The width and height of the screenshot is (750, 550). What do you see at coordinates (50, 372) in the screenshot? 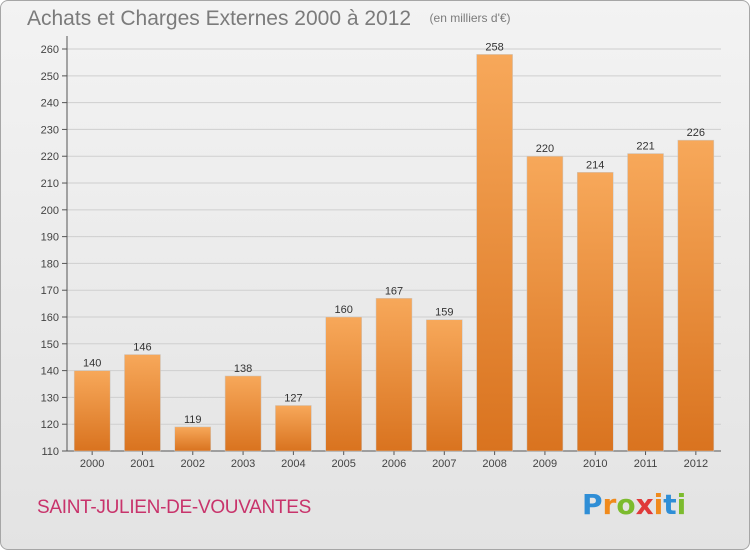
I see `y-tick-label: 140` at bounding box center [50, 372].